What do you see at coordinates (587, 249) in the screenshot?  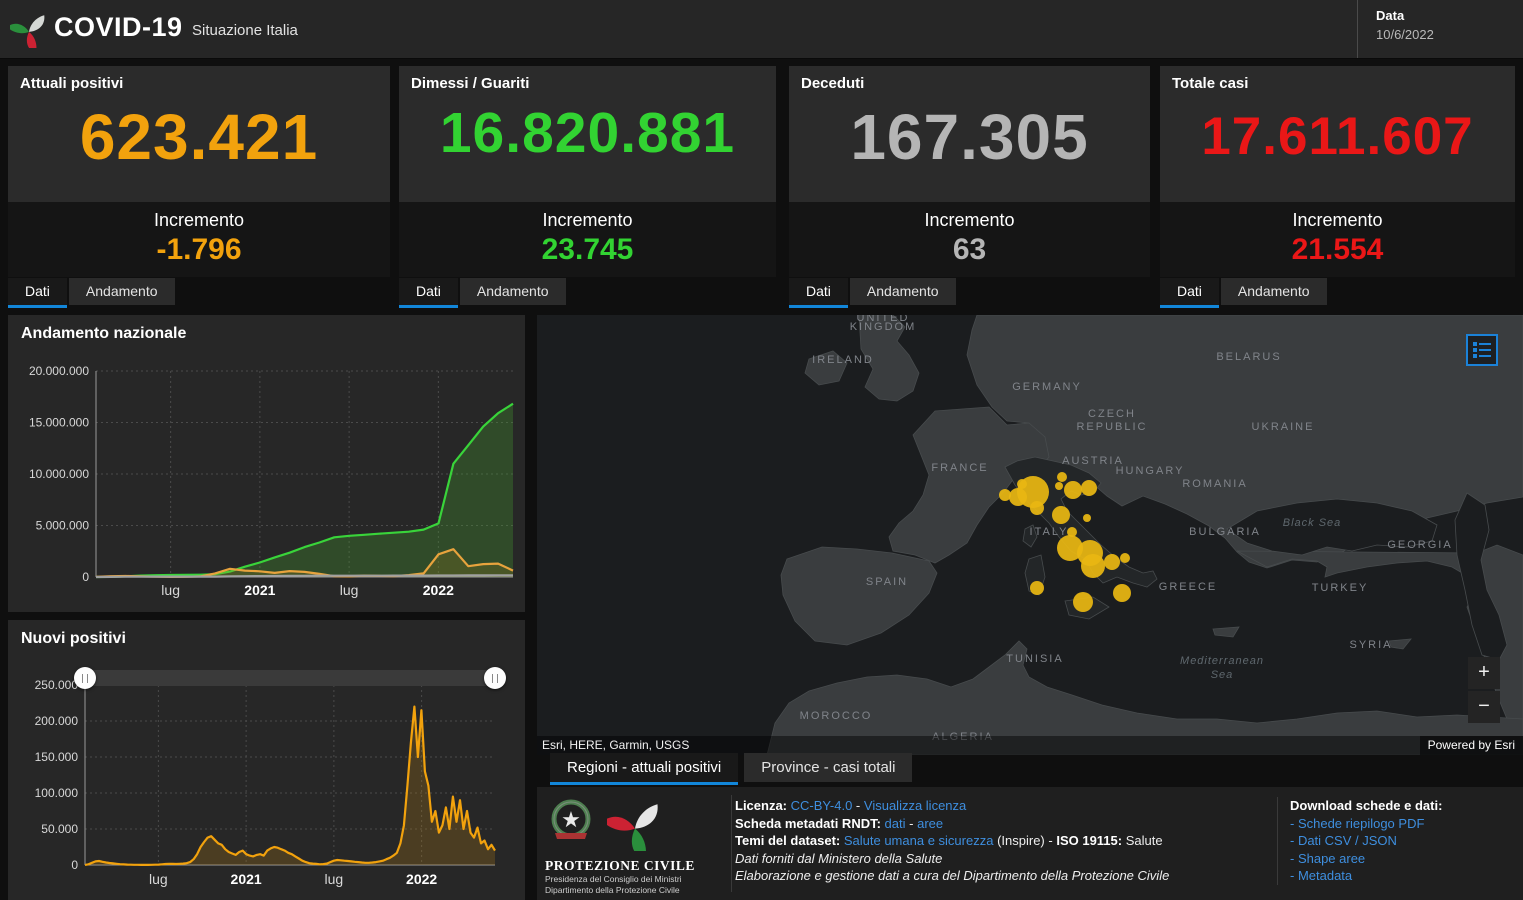 I see `increment-value: 23.745` at bounding box center [587, 249].